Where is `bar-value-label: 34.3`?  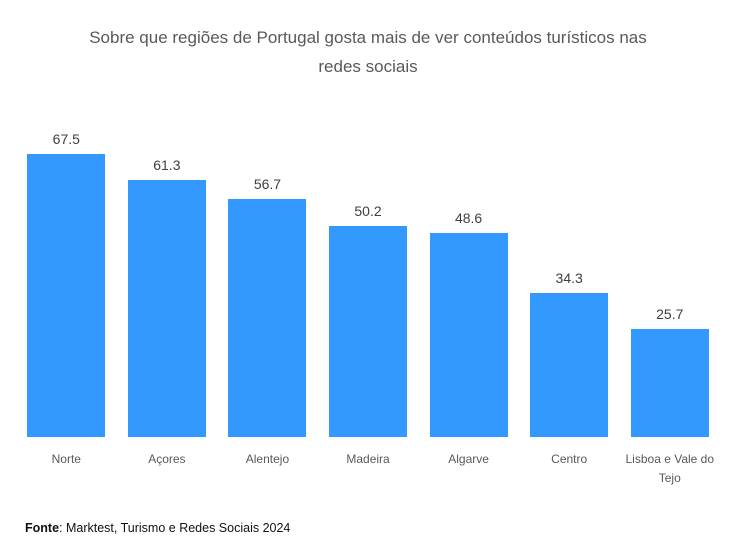 bar-value-label: 34.3 is located at coordinates (569, 277).